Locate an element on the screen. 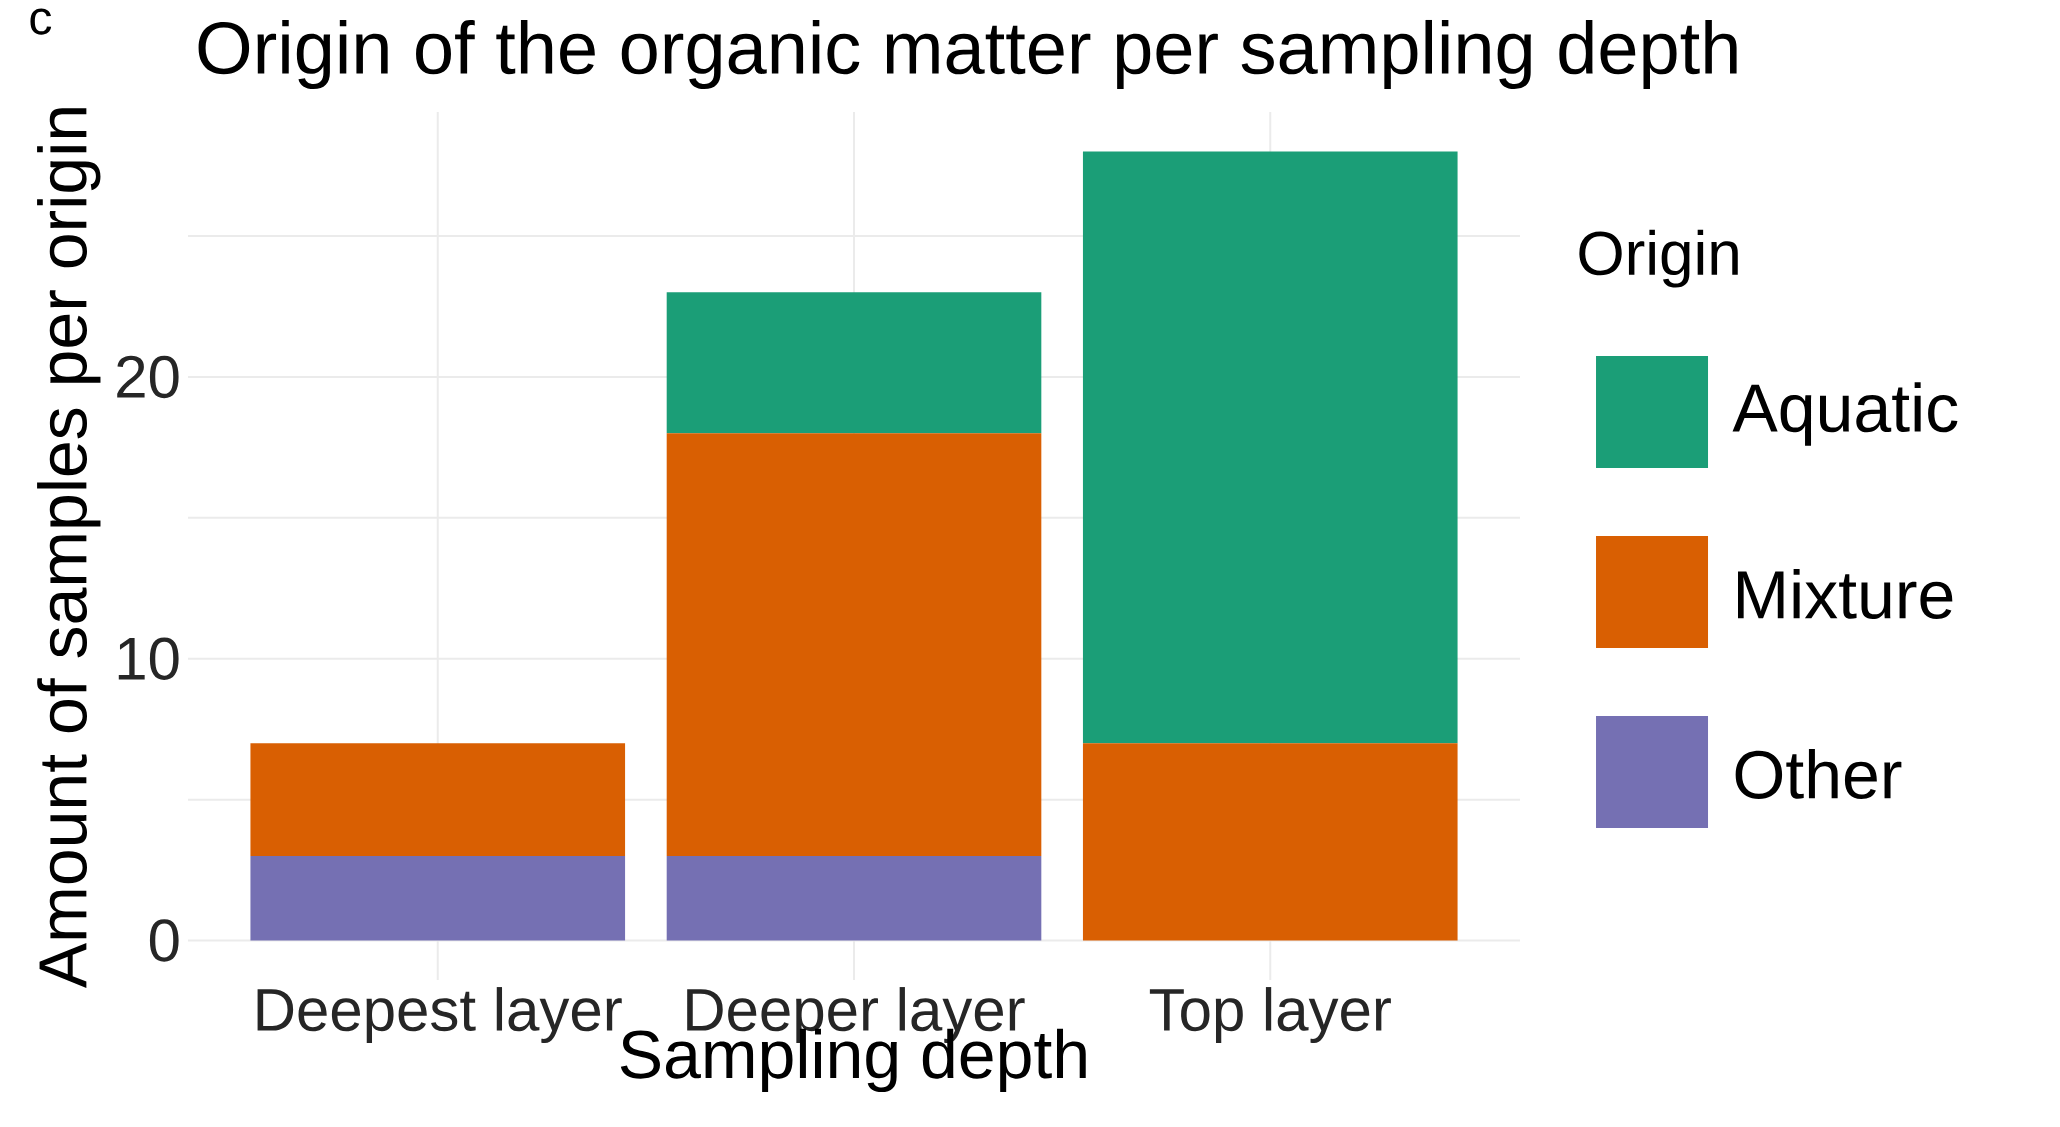  legend-label: Aquatic is located at coordinates (1845, 414).